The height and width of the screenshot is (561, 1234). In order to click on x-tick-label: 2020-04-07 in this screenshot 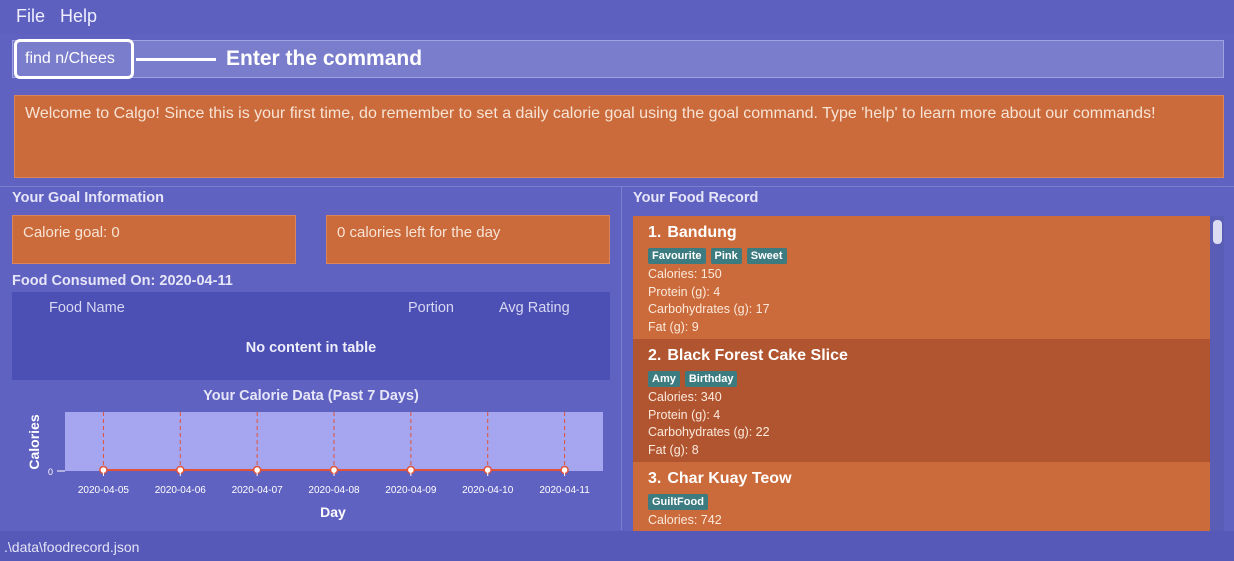, I will do `click(258, 490)`.